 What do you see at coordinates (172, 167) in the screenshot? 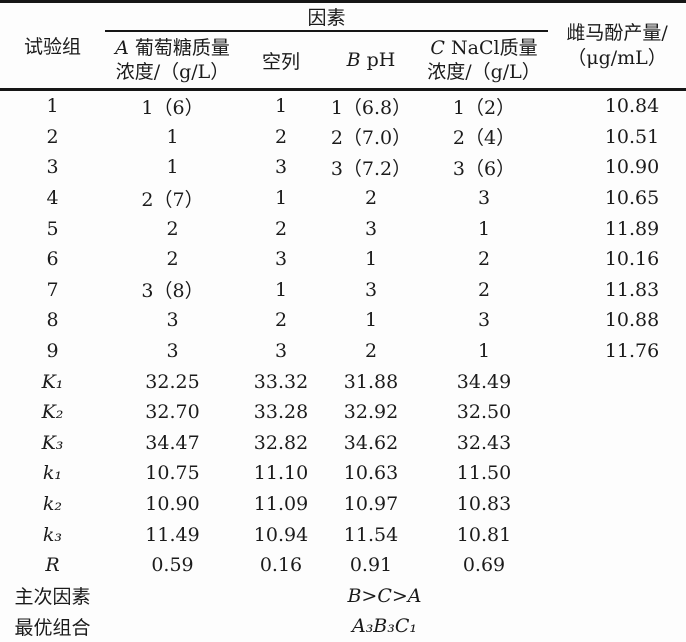
I see `cell-factor-a: 1` at bounding box center [172, 167].